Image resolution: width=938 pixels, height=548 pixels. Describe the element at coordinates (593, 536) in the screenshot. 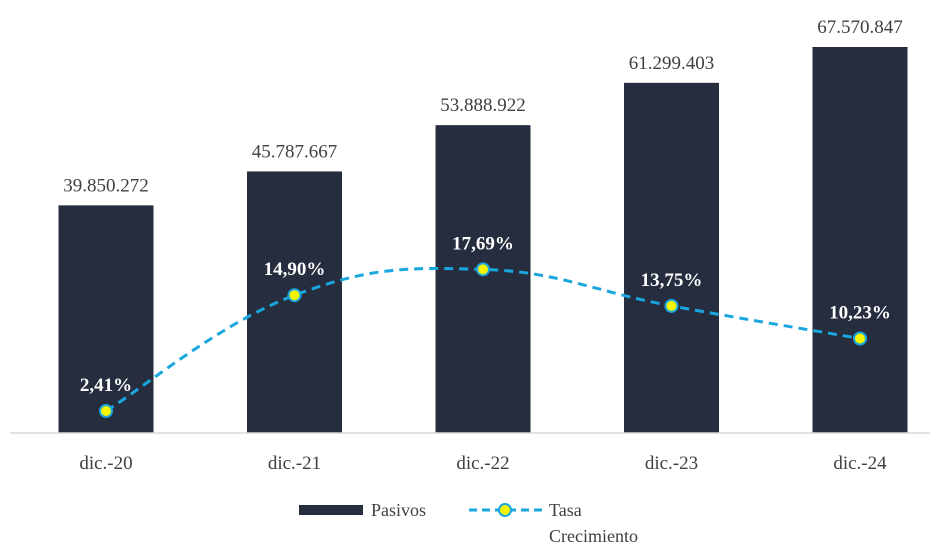

I see `legend-label-tasa-line2: Crecimiento` at that location.